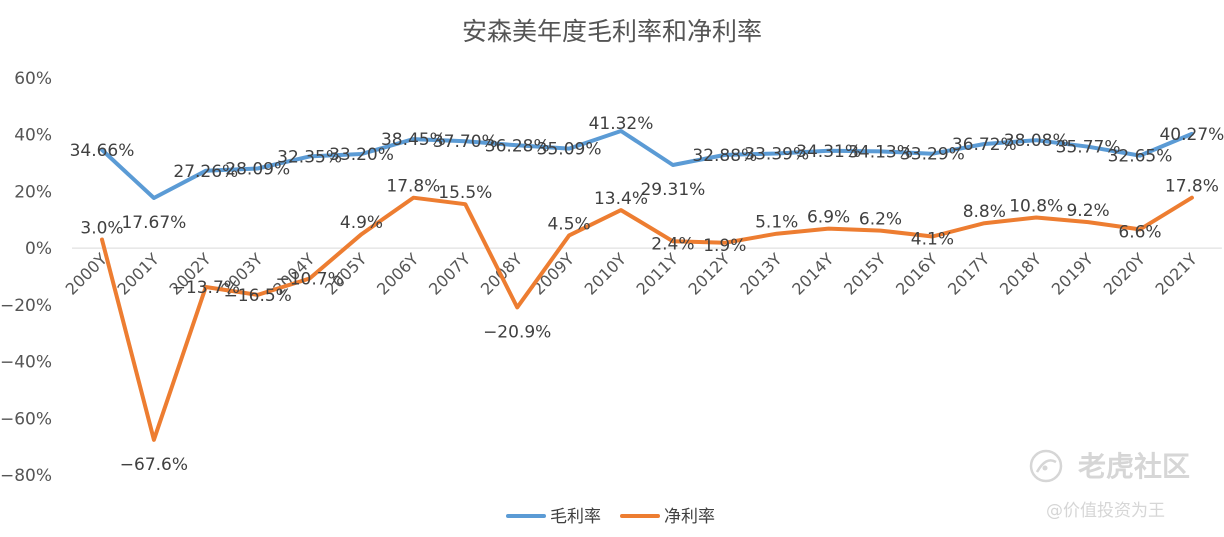 The image size is (1224, 537). Describe the element at coordinates (449, 273) in the screenshot. I see `x-tick-label: 2007Y` at that location.